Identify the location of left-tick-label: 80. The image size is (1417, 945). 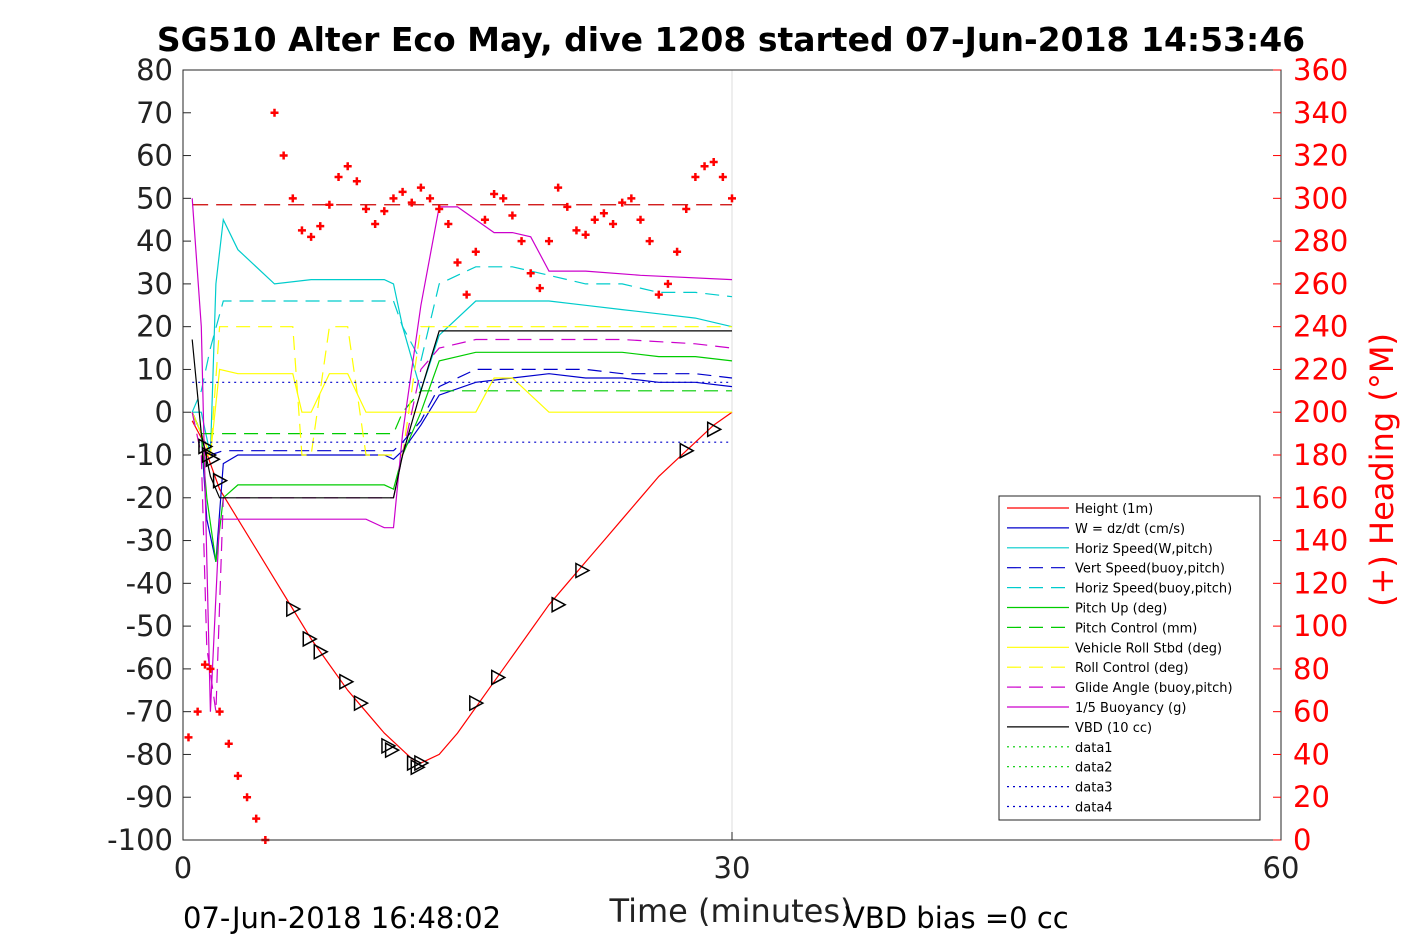
(154, 70).